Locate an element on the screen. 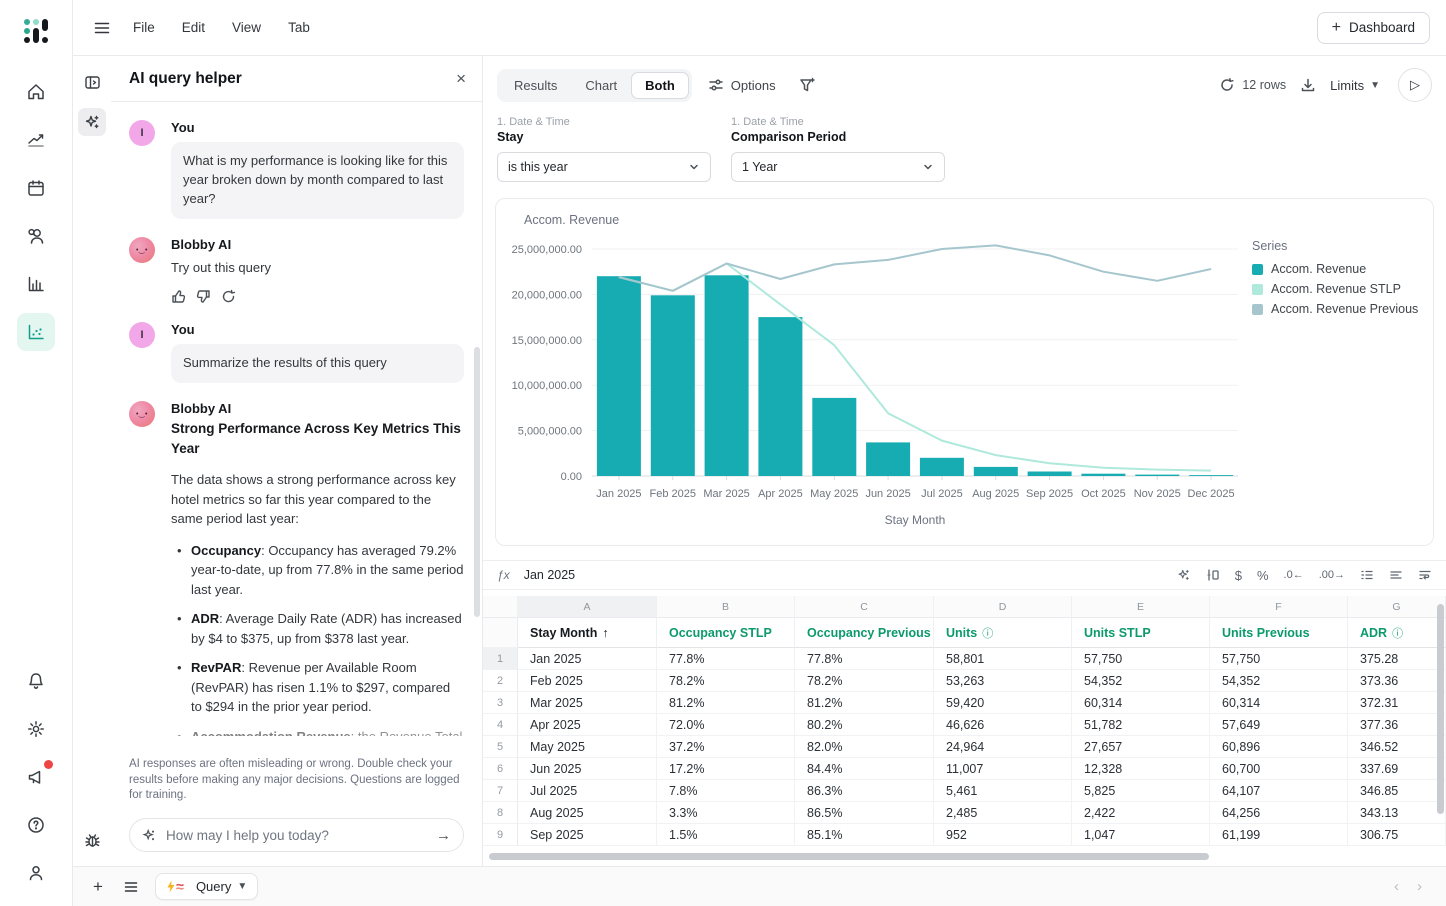 The width and height of the screenshot is (1446, 906). sidebar-item-analytics is located at coordinates (36, 140).